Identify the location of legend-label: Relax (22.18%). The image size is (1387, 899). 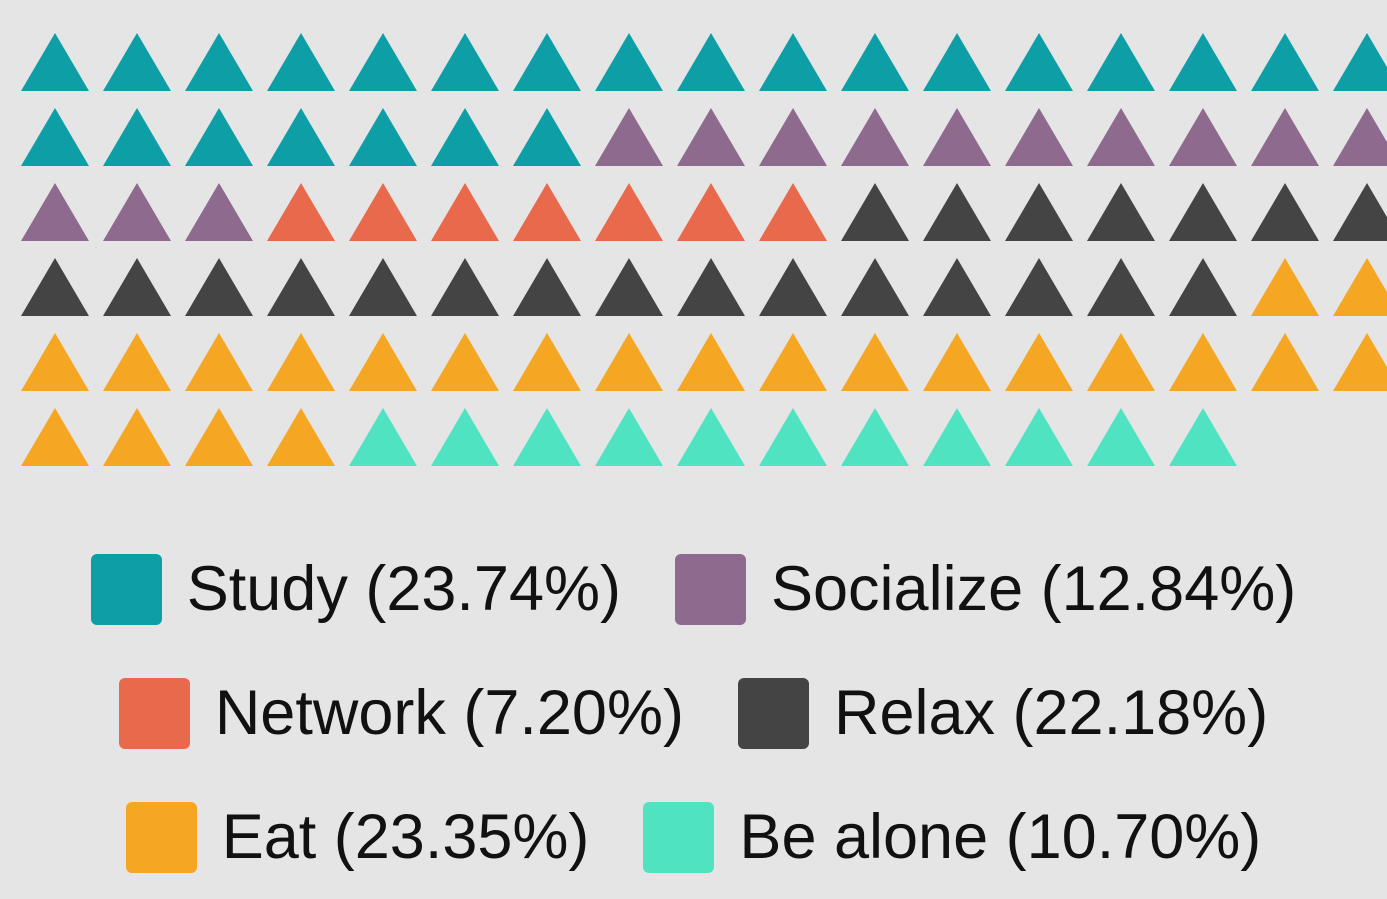
(1051, 713).